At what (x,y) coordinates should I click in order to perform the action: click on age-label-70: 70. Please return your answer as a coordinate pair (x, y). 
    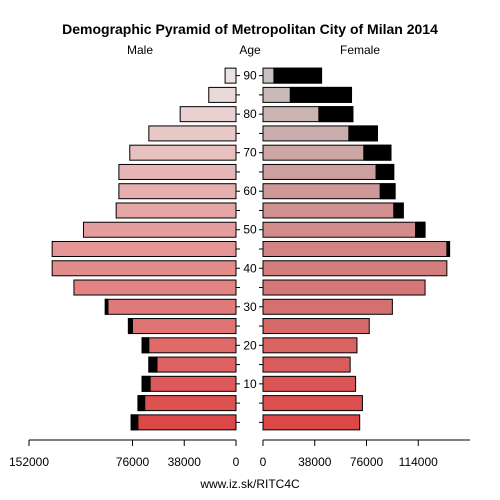
    Looking at the image, I should click on (250, 153).